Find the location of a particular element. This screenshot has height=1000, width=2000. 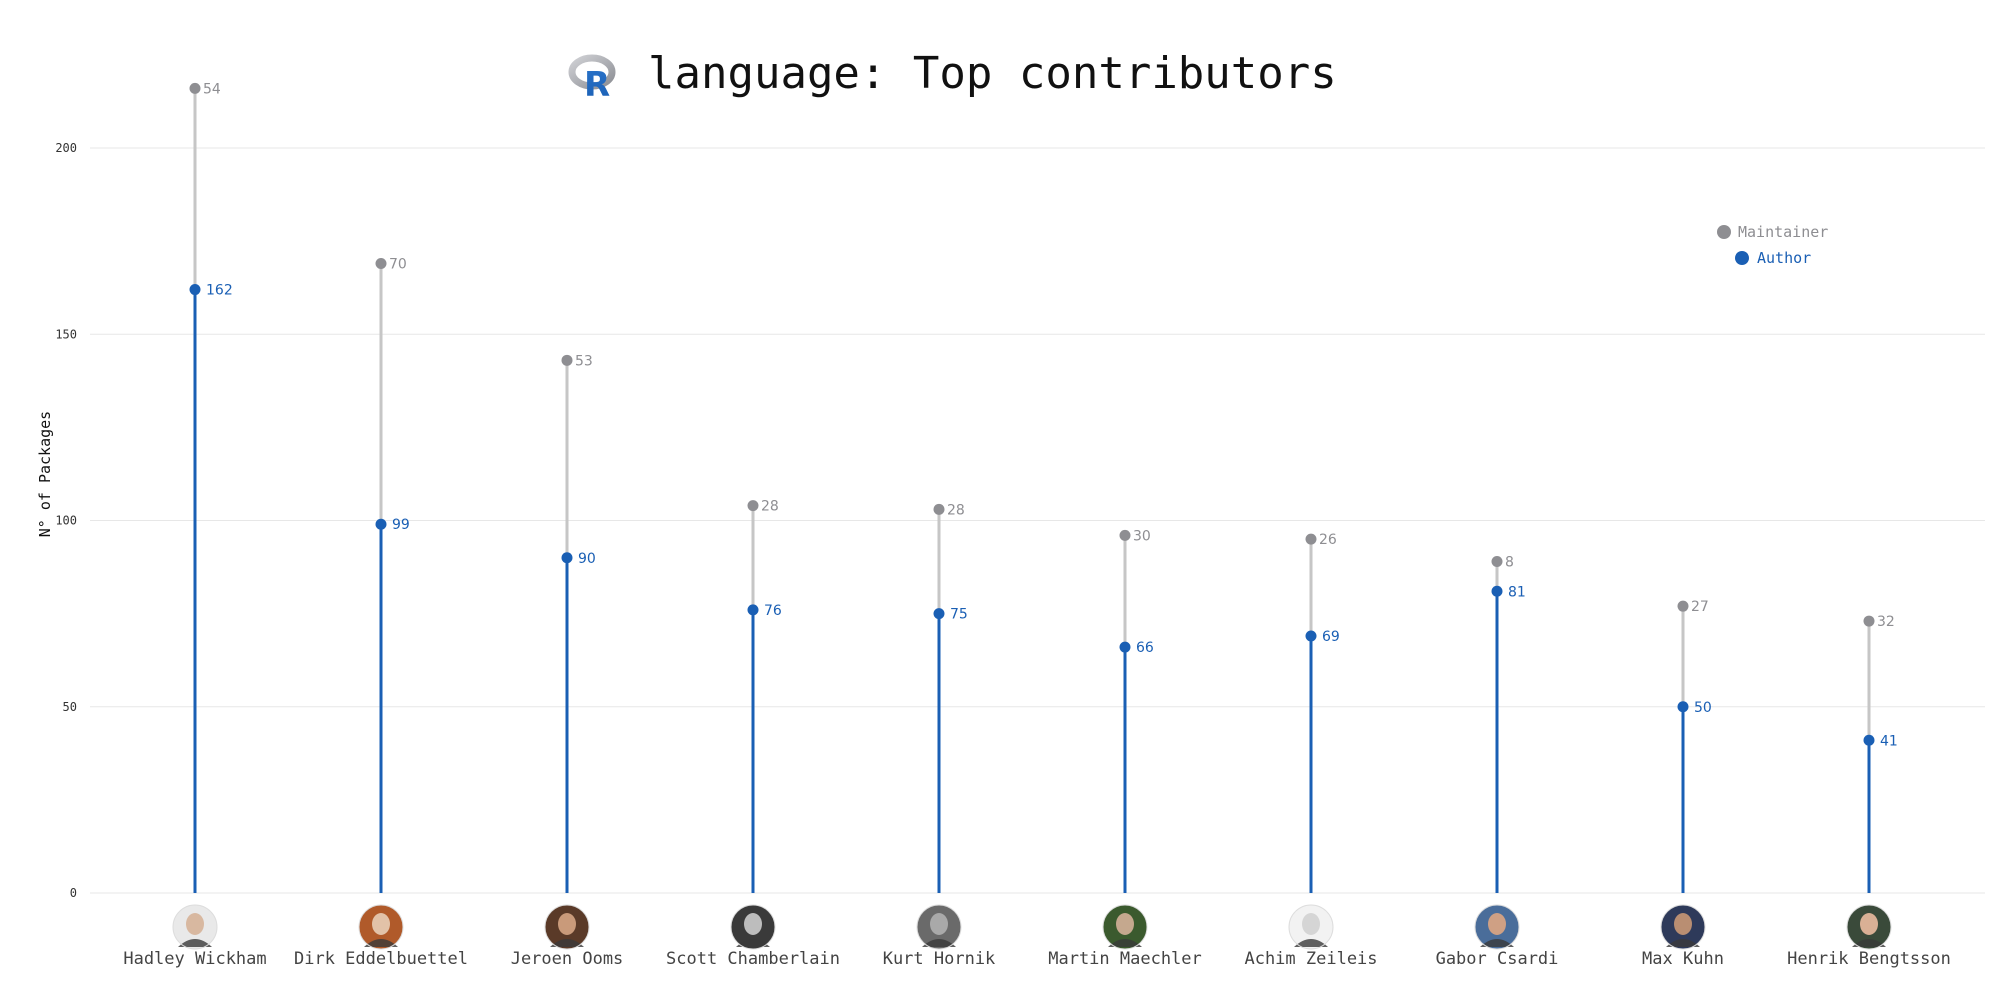

r-logo-icon: R is located at coordinates (592, 79).